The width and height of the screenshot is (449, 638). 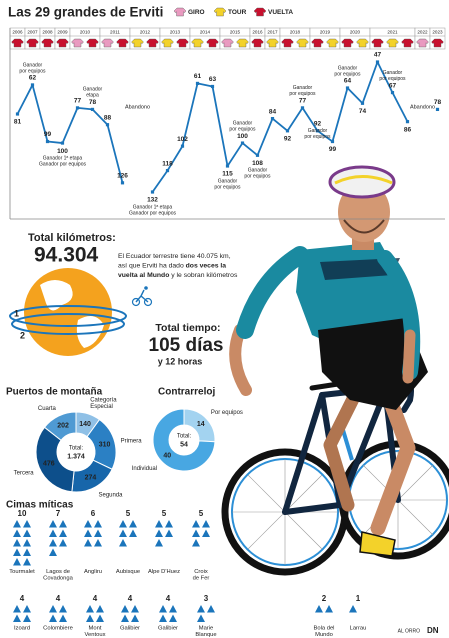 I want to click on orbit-label: 1, so click(x=16, y=313).